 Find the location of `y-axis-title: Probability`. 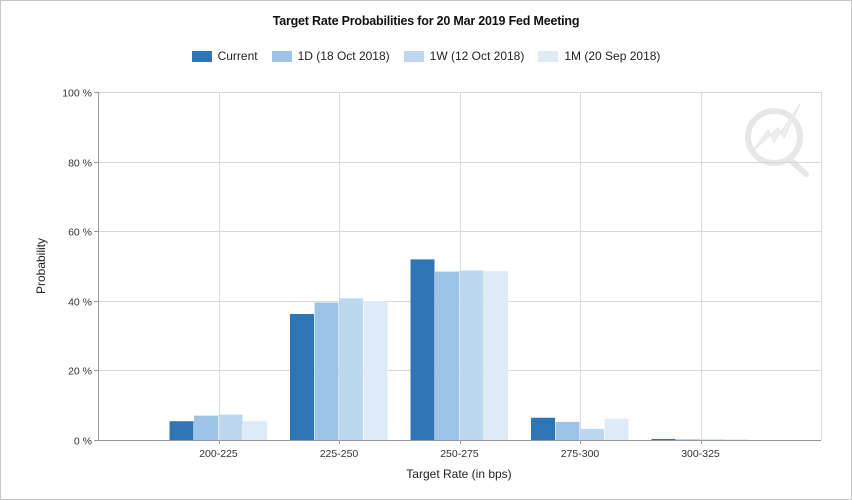

y-axis-title: Probability is located at coordinates (41, 266).